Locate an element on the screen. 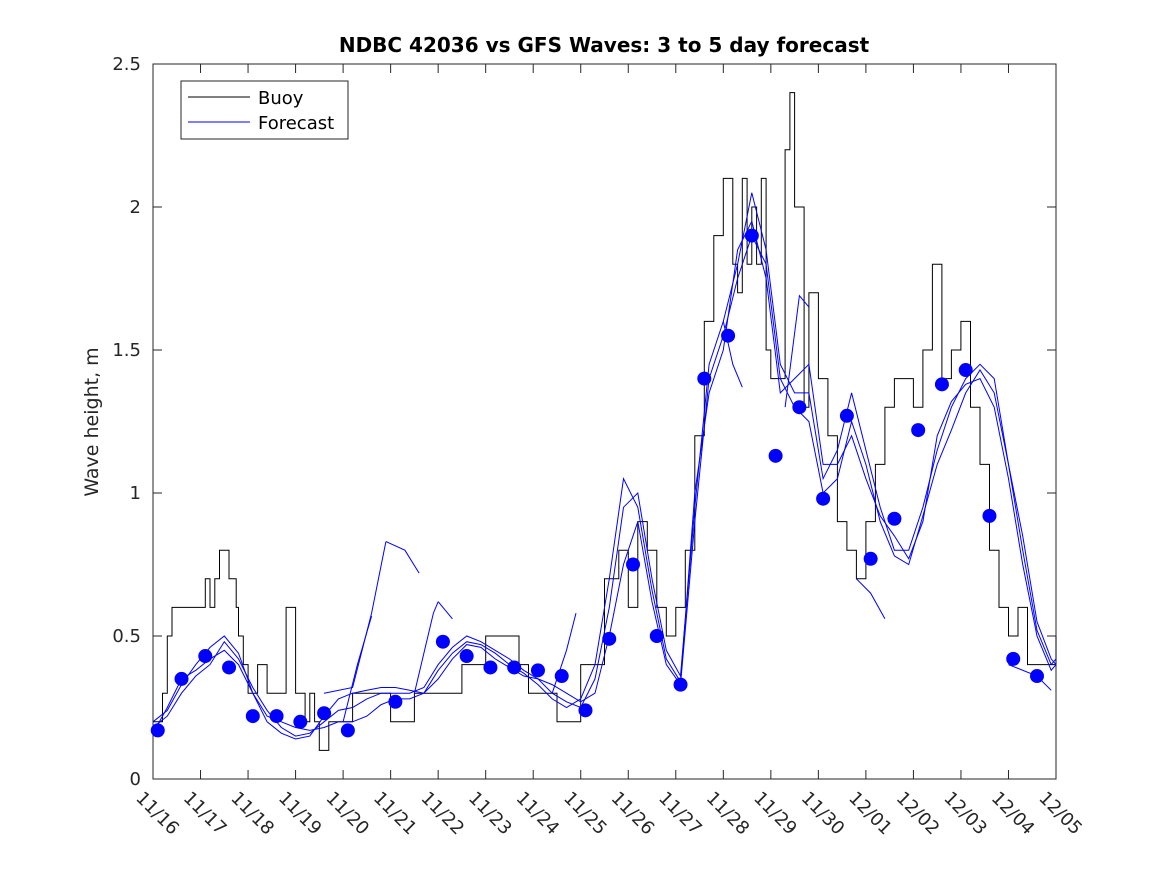 The height and width of the screenshot is (875, 1167). y-tick-label: 0 is located at coordinates (135, 779).